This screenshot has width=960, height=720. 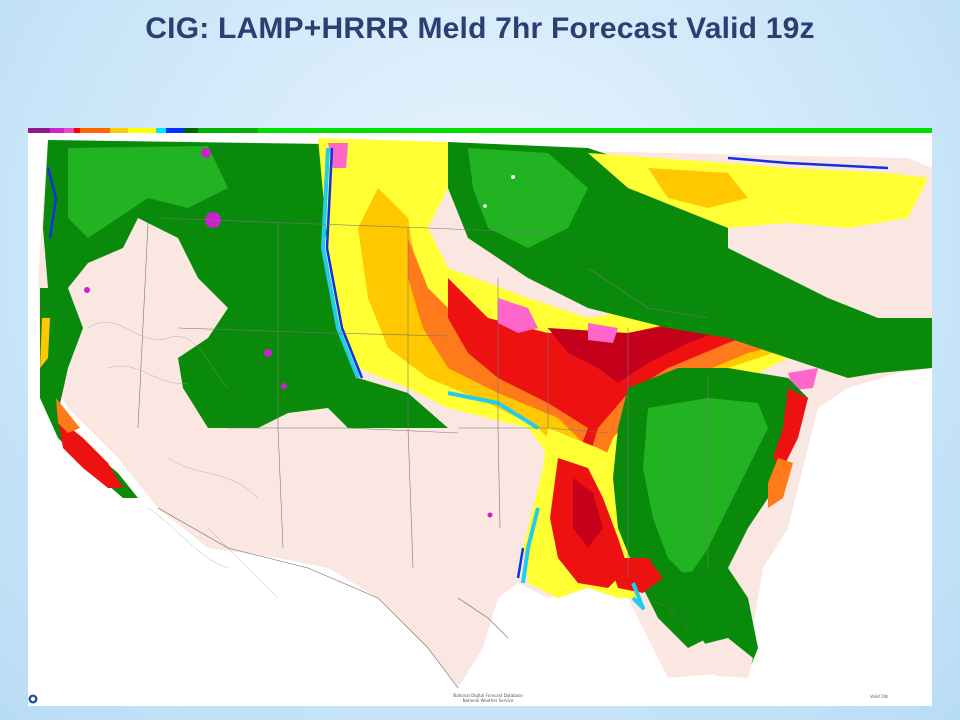 I want to click on area-southeast-lightgreen, so click(x=705, y=488).